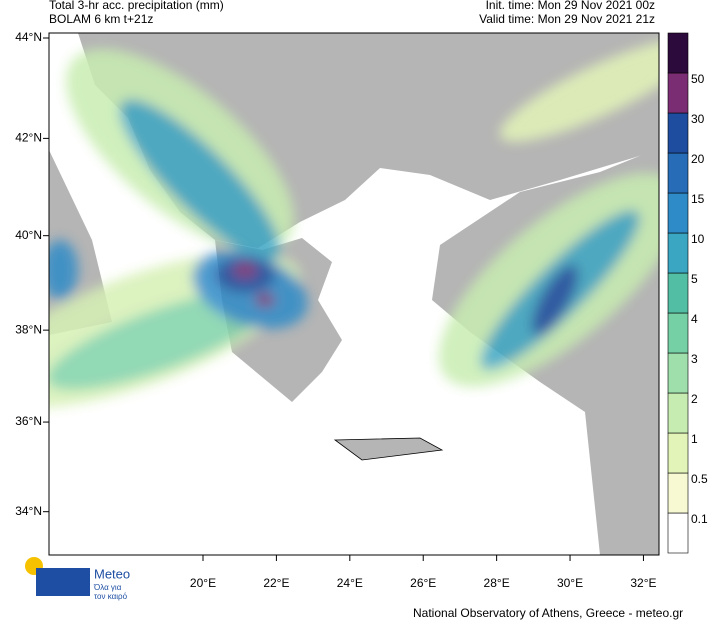  Describe the element at coordinates (698, 199) in the screenshot. I see `colorbar-label: 15` at that location.